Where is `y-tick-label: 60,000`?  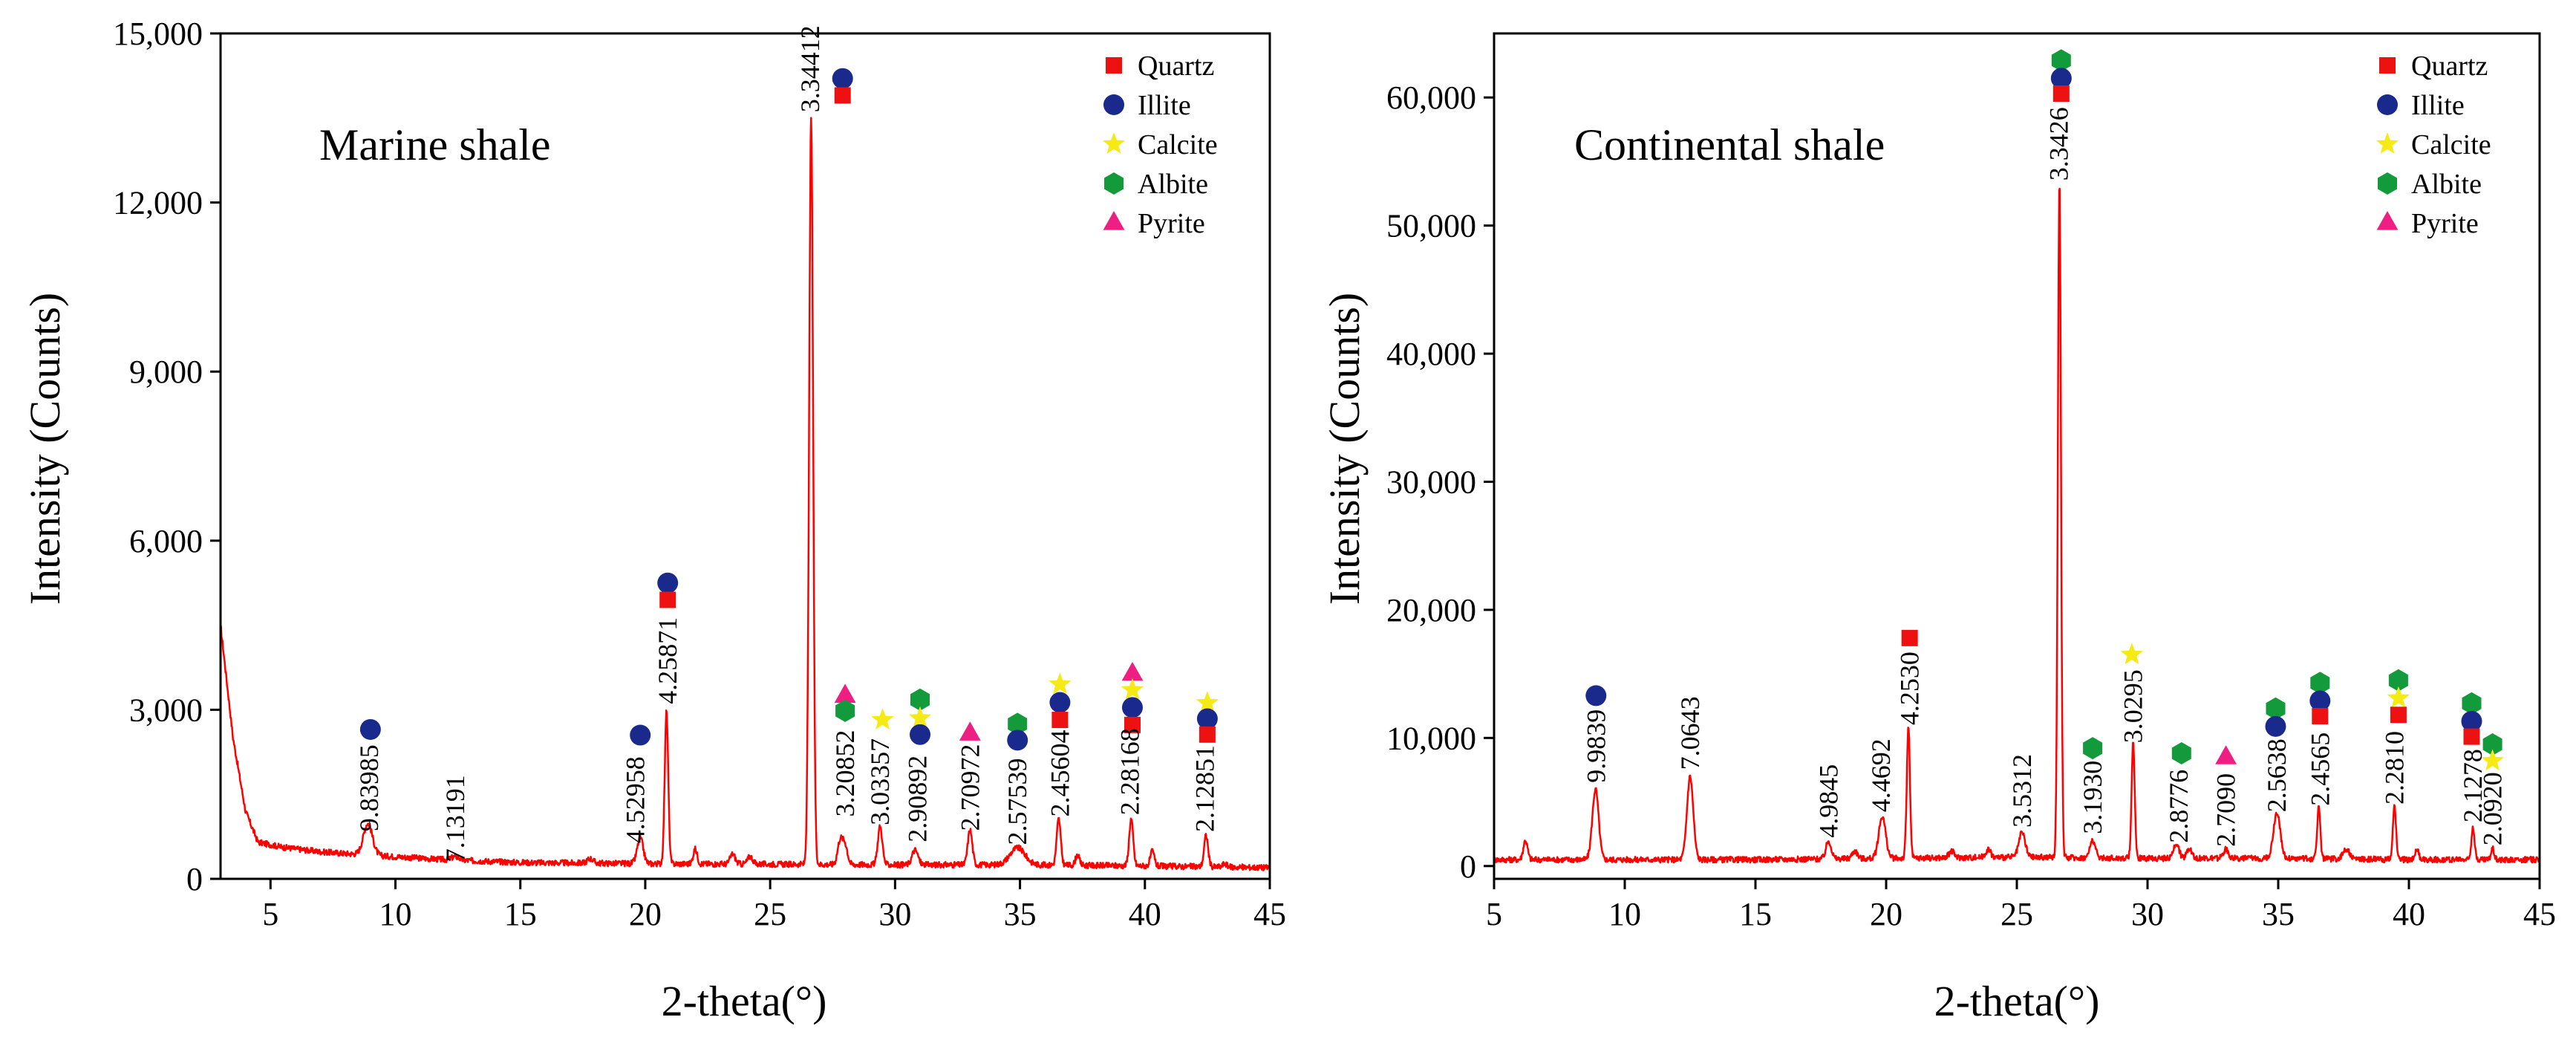 y-tick-label: 60,000 is located at coordinates (1431, 97).